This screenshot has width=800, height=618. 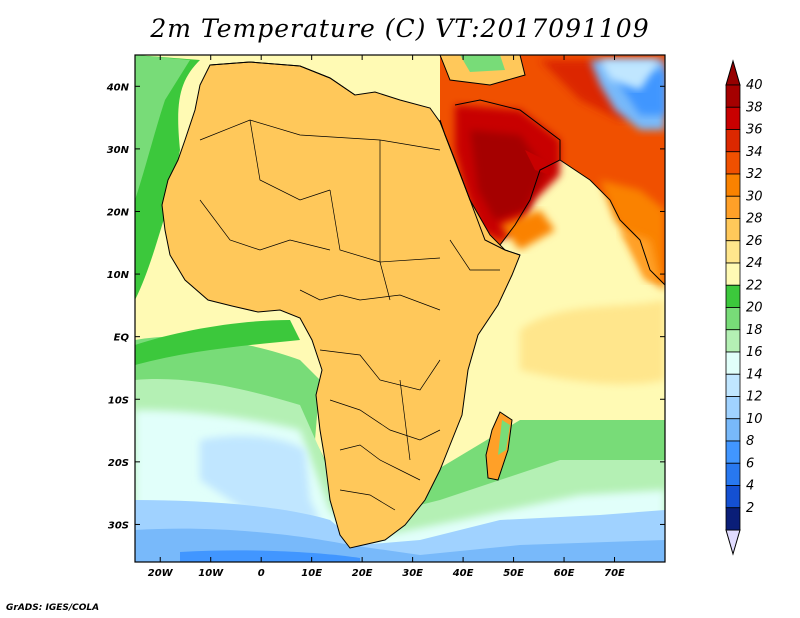 What do you see at coordinates (754, 419) in the screenshot?
I see `colorbar-label: 10` at bounding box center [754, 419].